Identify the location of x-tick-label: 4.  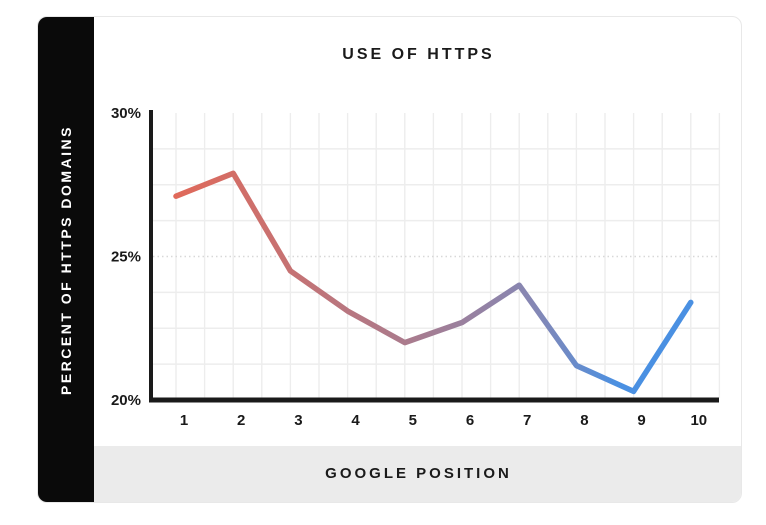
(355, 420).